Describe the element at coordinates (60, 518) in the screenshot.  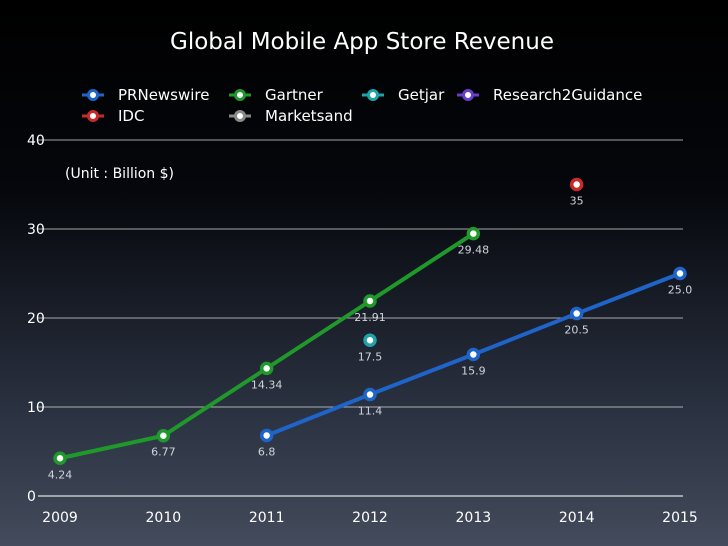
I see `x-tick-label: 2009` at that location.